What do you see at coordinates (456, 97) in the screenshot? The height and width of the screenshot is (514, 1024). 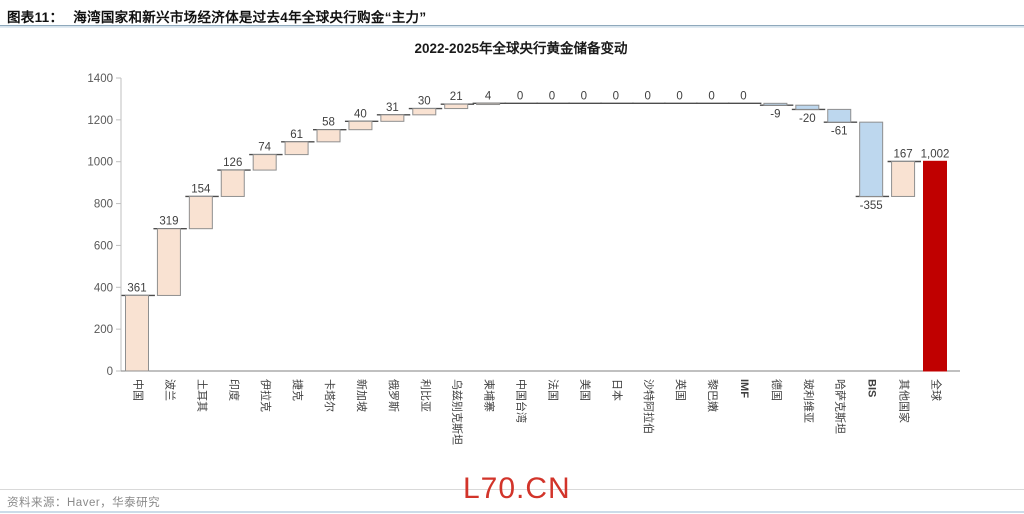 I see `value-label: 21` at bounding box center [456, 97].